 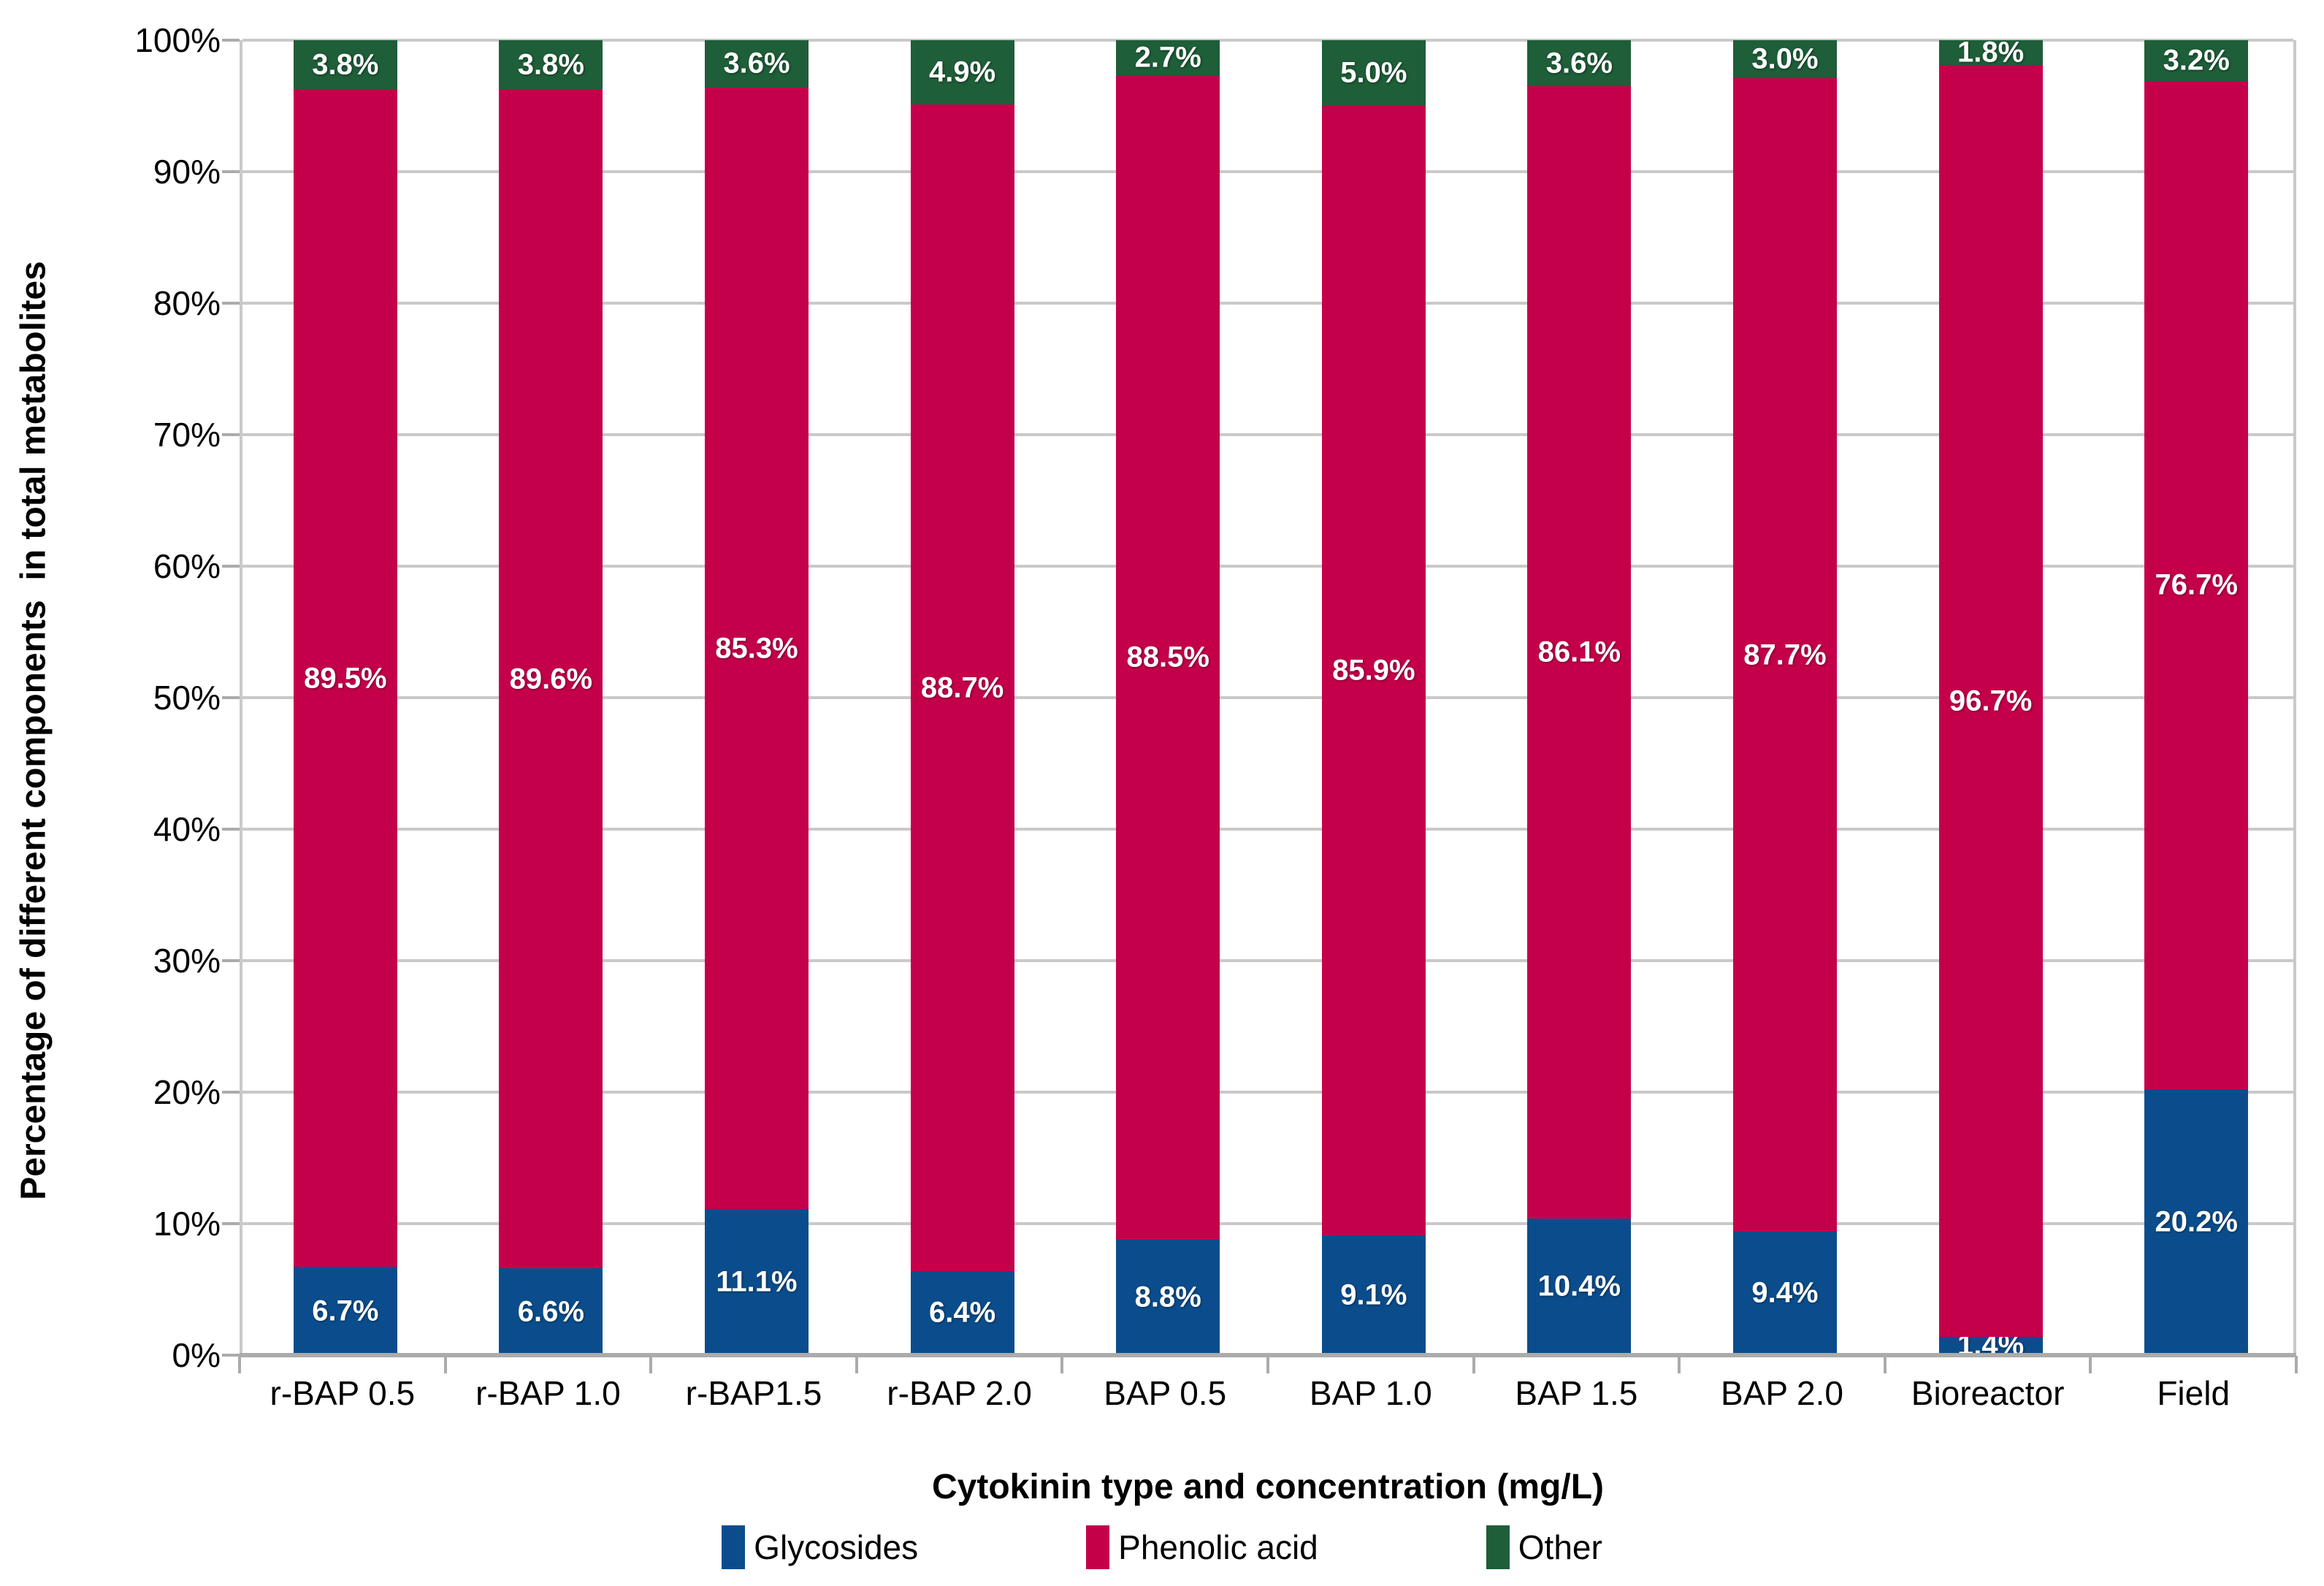 What do you see at coordinates (187, 961) in the screenshot?
I see `y-tick-label: 30%` at bounding box center [187, 961].